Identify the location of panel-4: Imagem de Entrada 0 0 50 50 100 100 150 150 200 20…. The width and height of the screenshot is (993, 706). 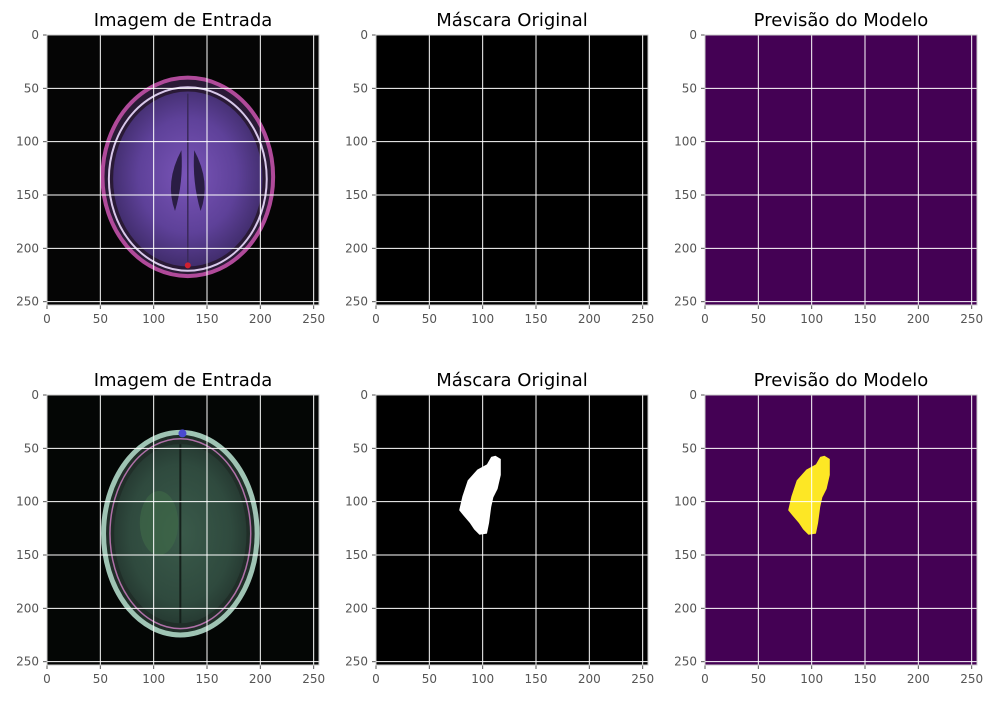
(170, 528).